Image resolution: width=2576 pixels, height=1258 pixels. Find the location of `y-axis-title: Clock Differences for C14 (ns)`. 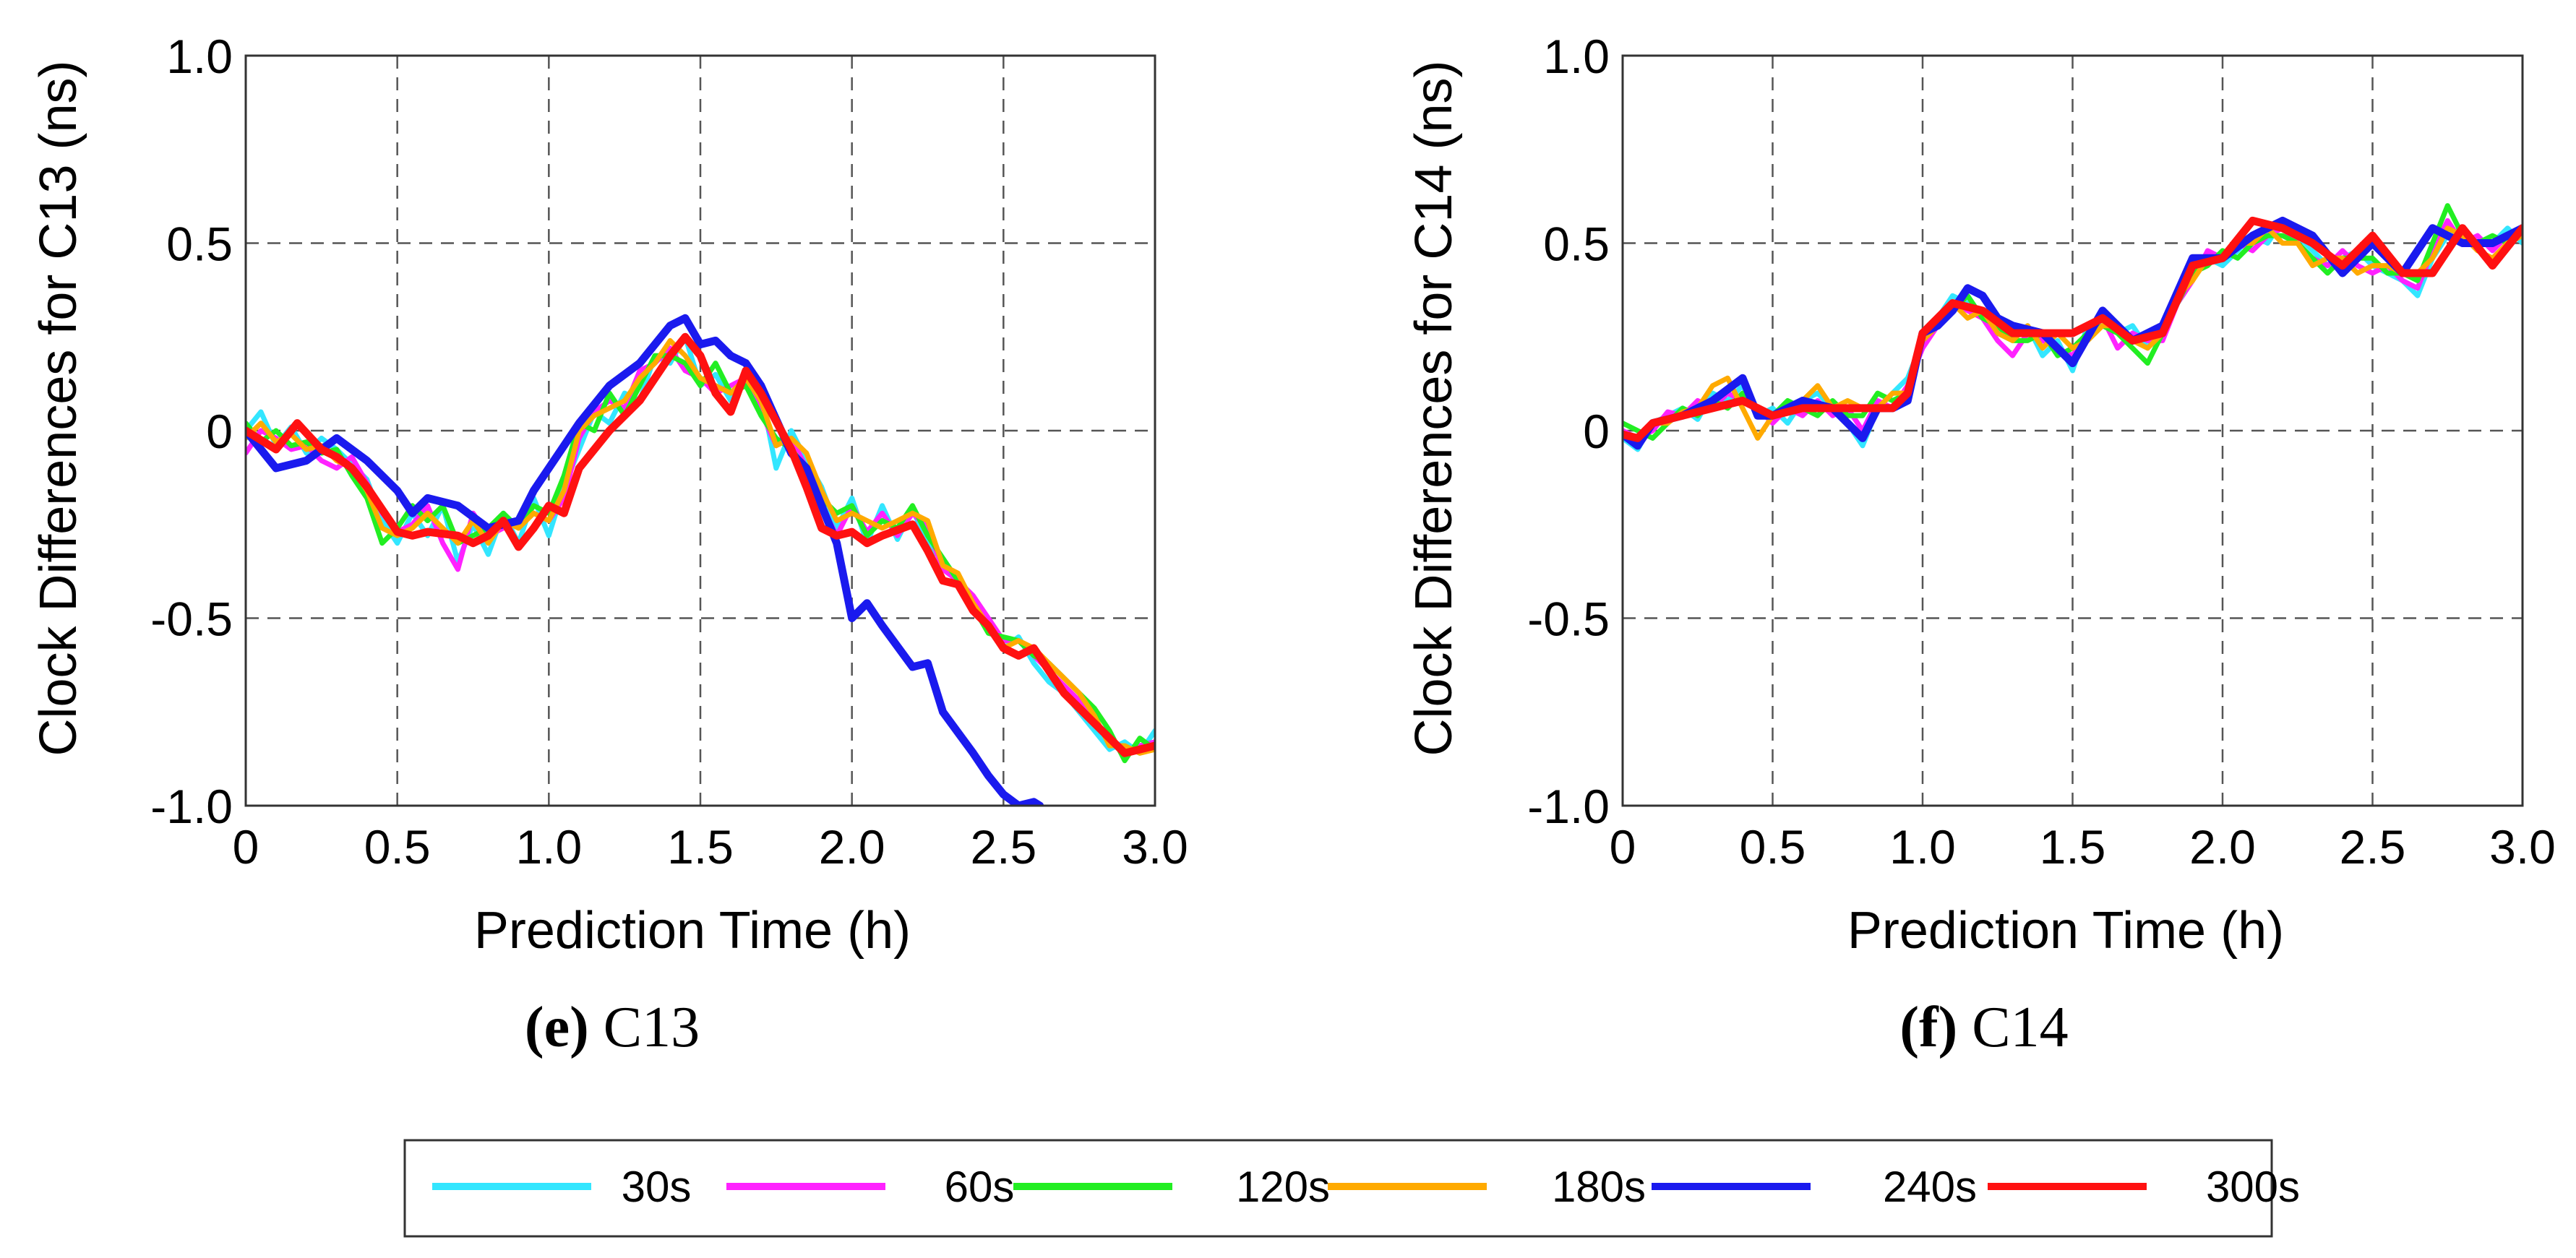

y-axis-title: Clock Differences for C14 (ns) is located at coordinates (1434, 409).